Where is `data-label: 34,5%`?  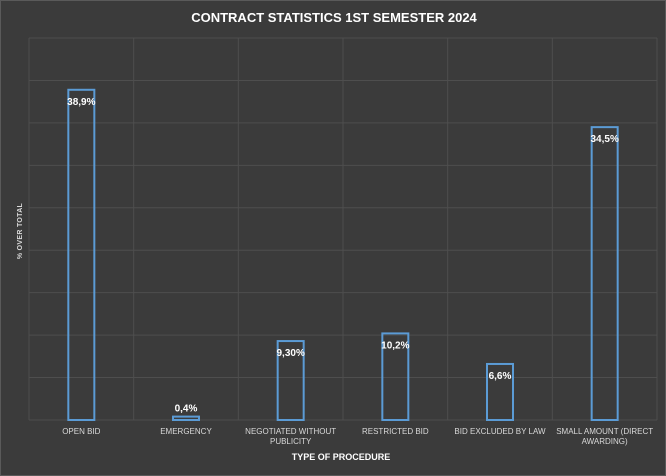
data-label: 34,5% is located at coordinates (604, 139).